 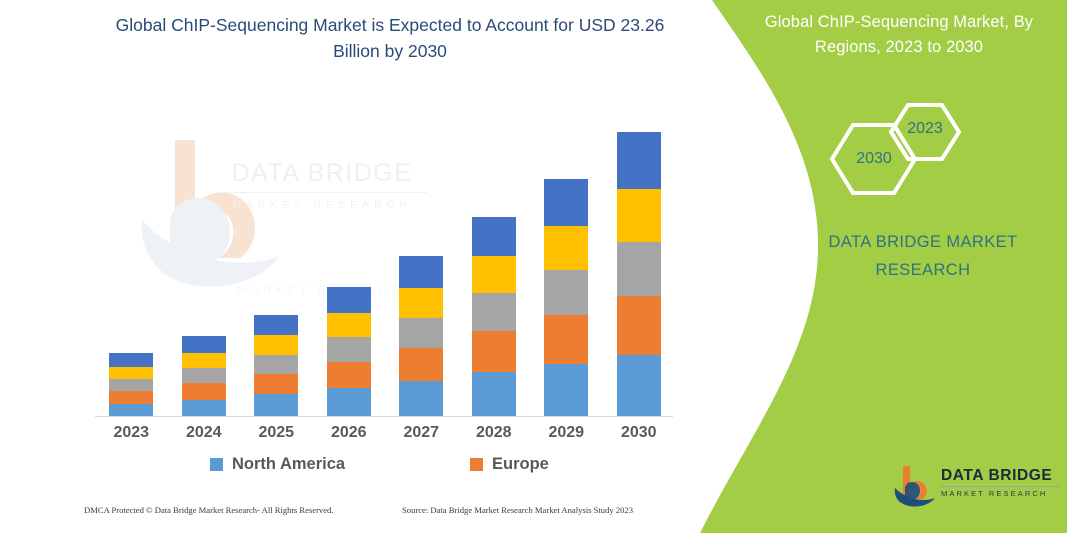 I want to click on hexagon-2023-label: 2023, so click(x=925, y=128).